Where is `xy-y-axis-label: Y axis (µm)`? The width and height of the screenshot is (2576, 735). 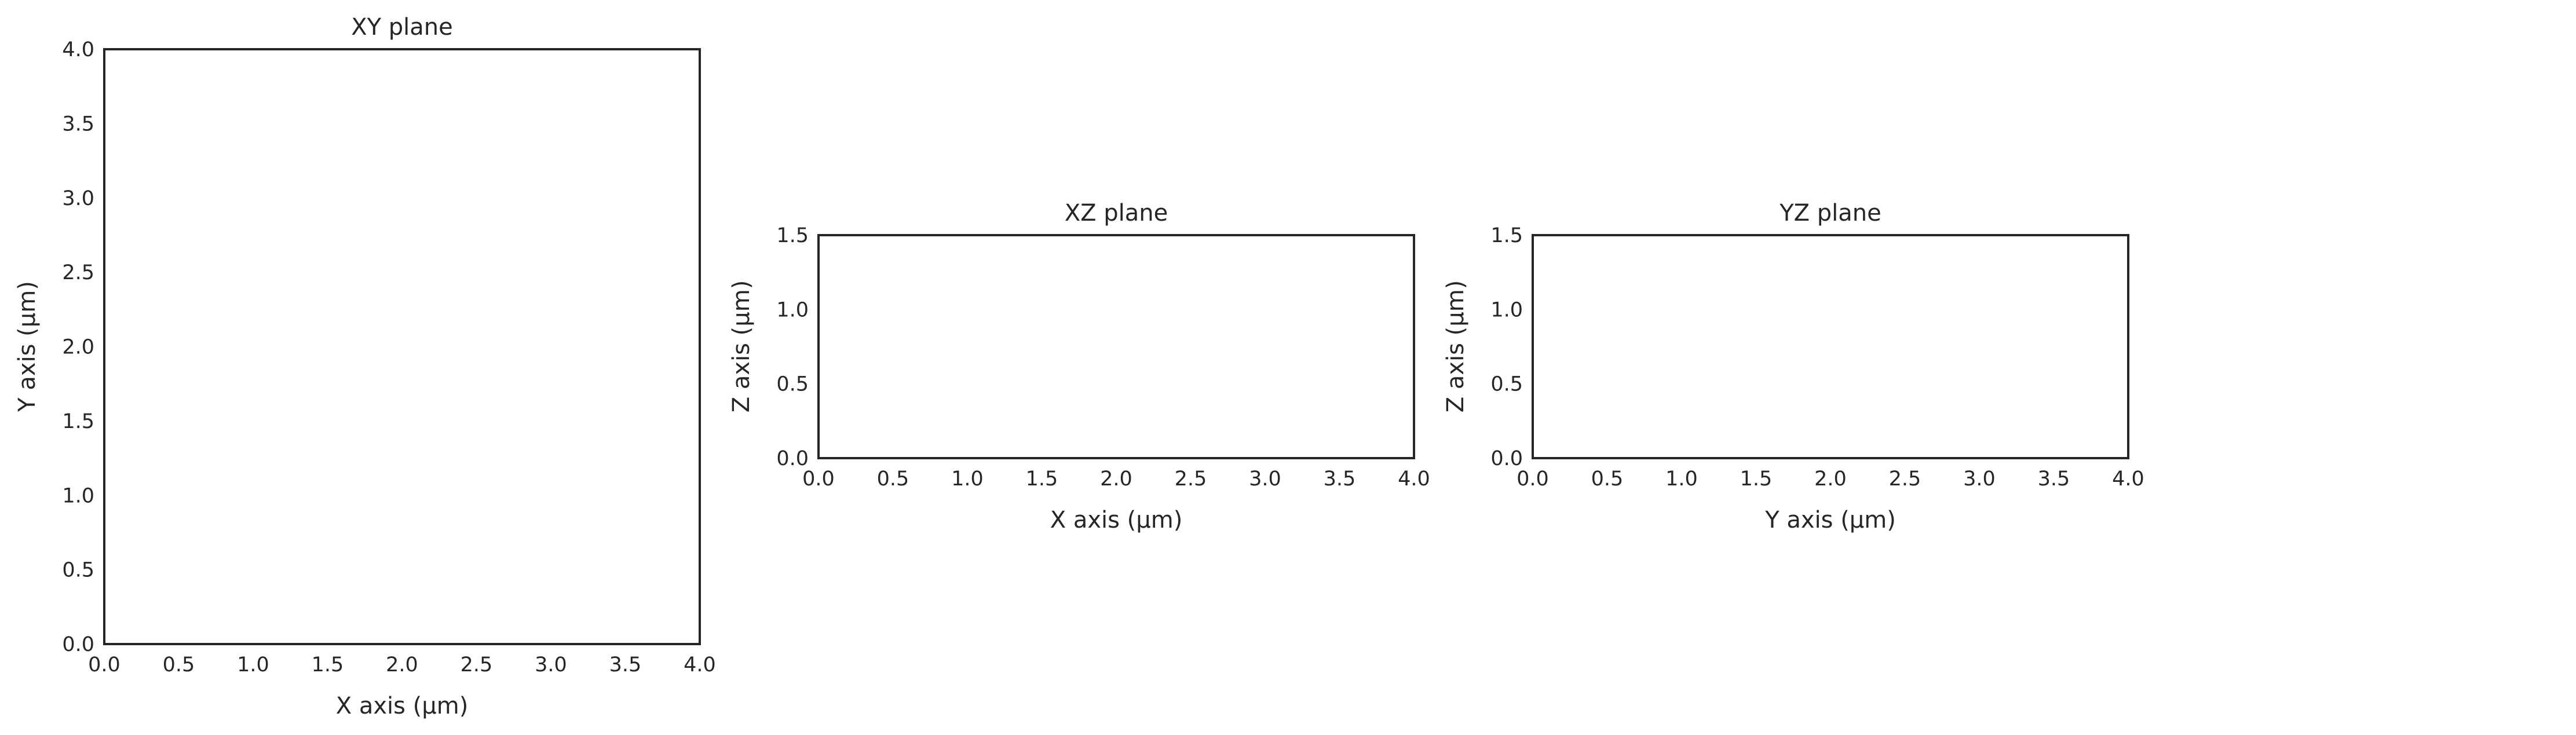
xy-y-axis-label: Y axis (µm) is located at coordinates (27, 346).